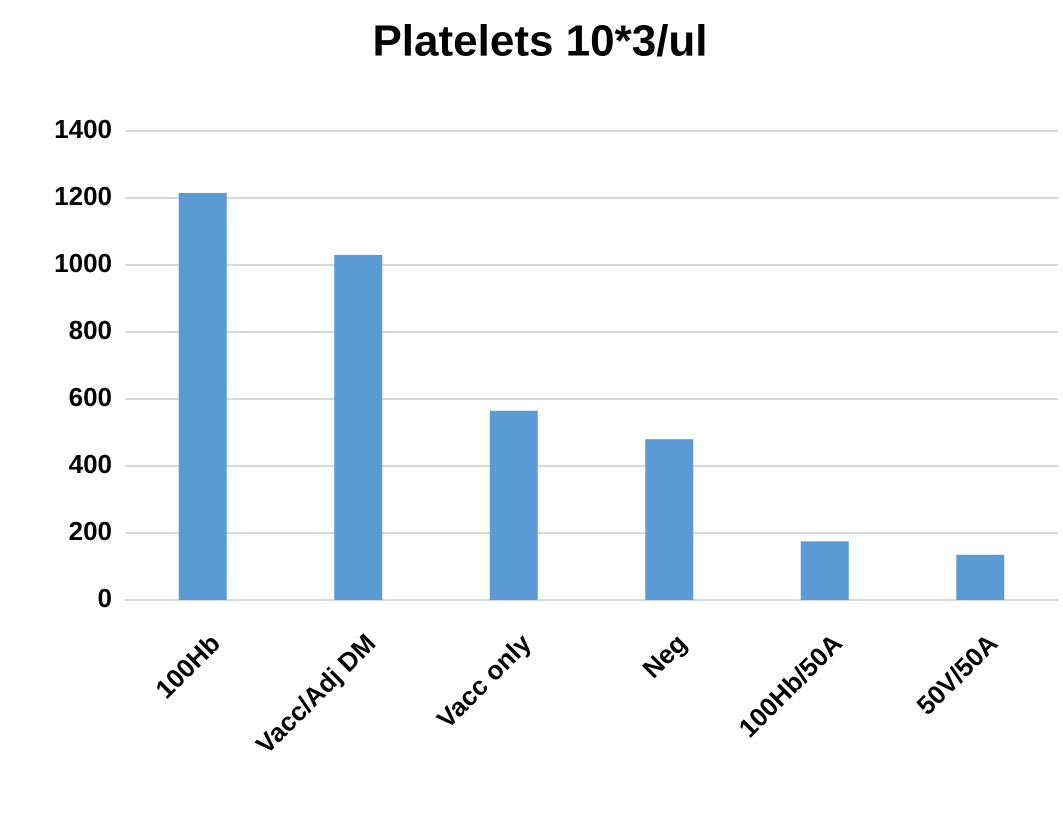  I want to click on y-tick-label: 600, so click(90, 397).